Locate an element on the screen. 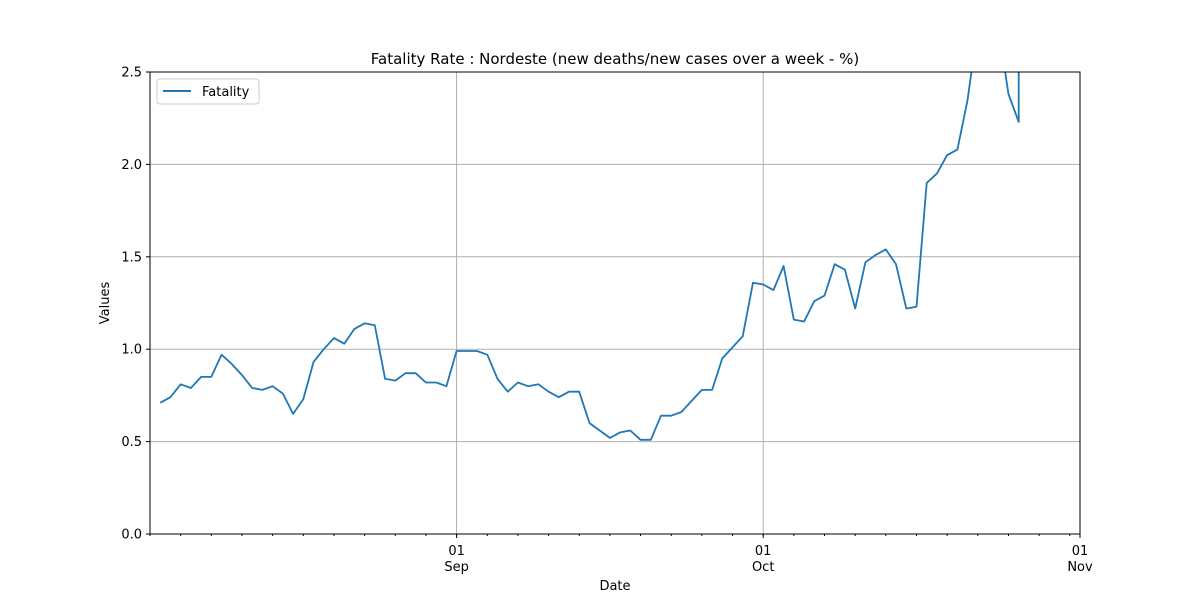  y-tick-label: 2.5 is located at coordinates (131, 73).